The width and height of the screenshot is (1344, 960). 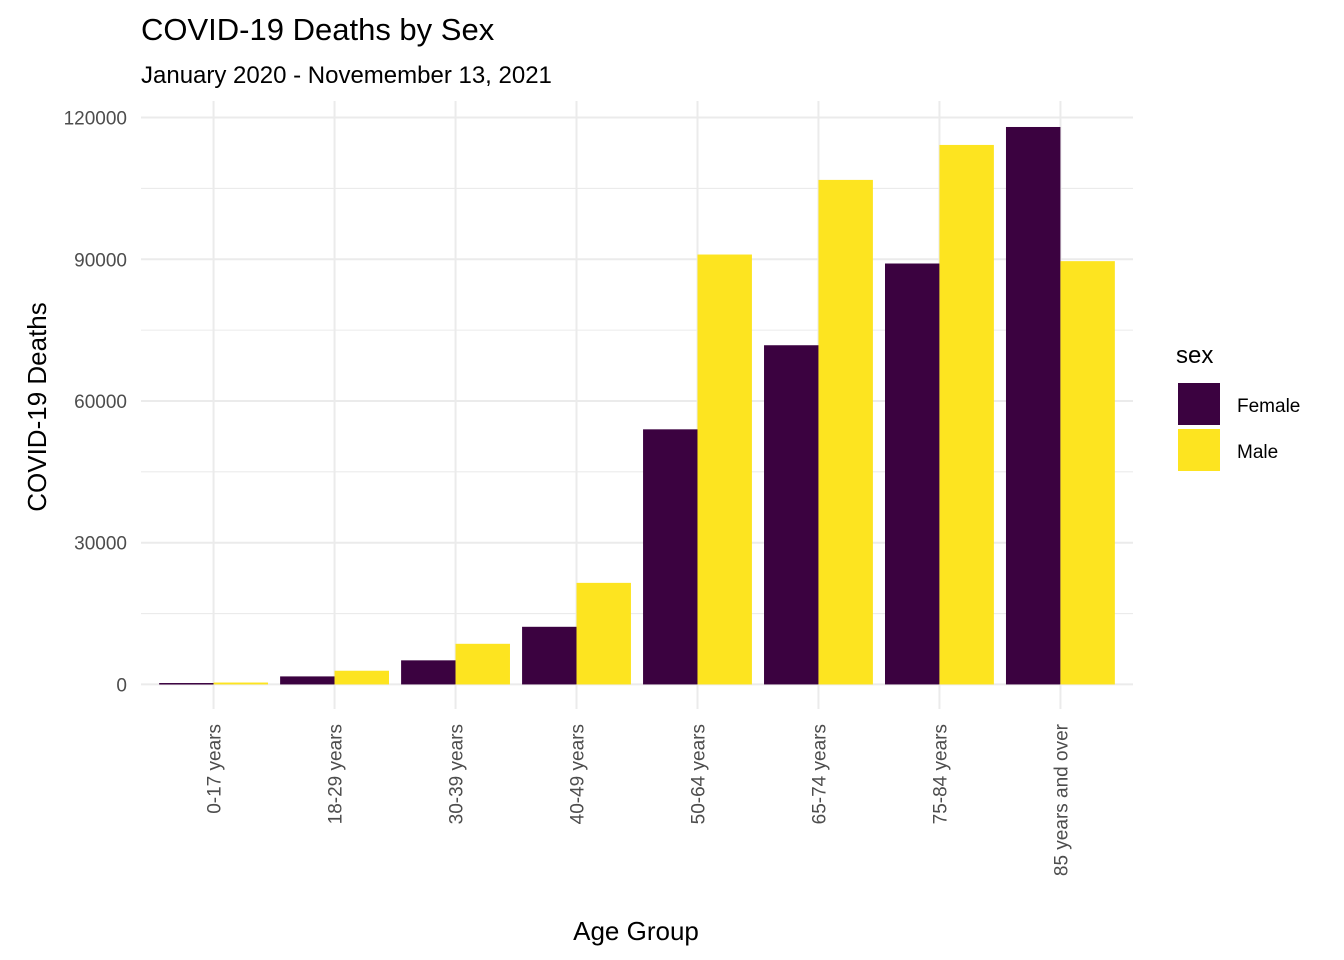 What do you see at coordinates (121, 685) in the screenshot?
I see `y-tick-label: 0` at bounding box center [121, 685].